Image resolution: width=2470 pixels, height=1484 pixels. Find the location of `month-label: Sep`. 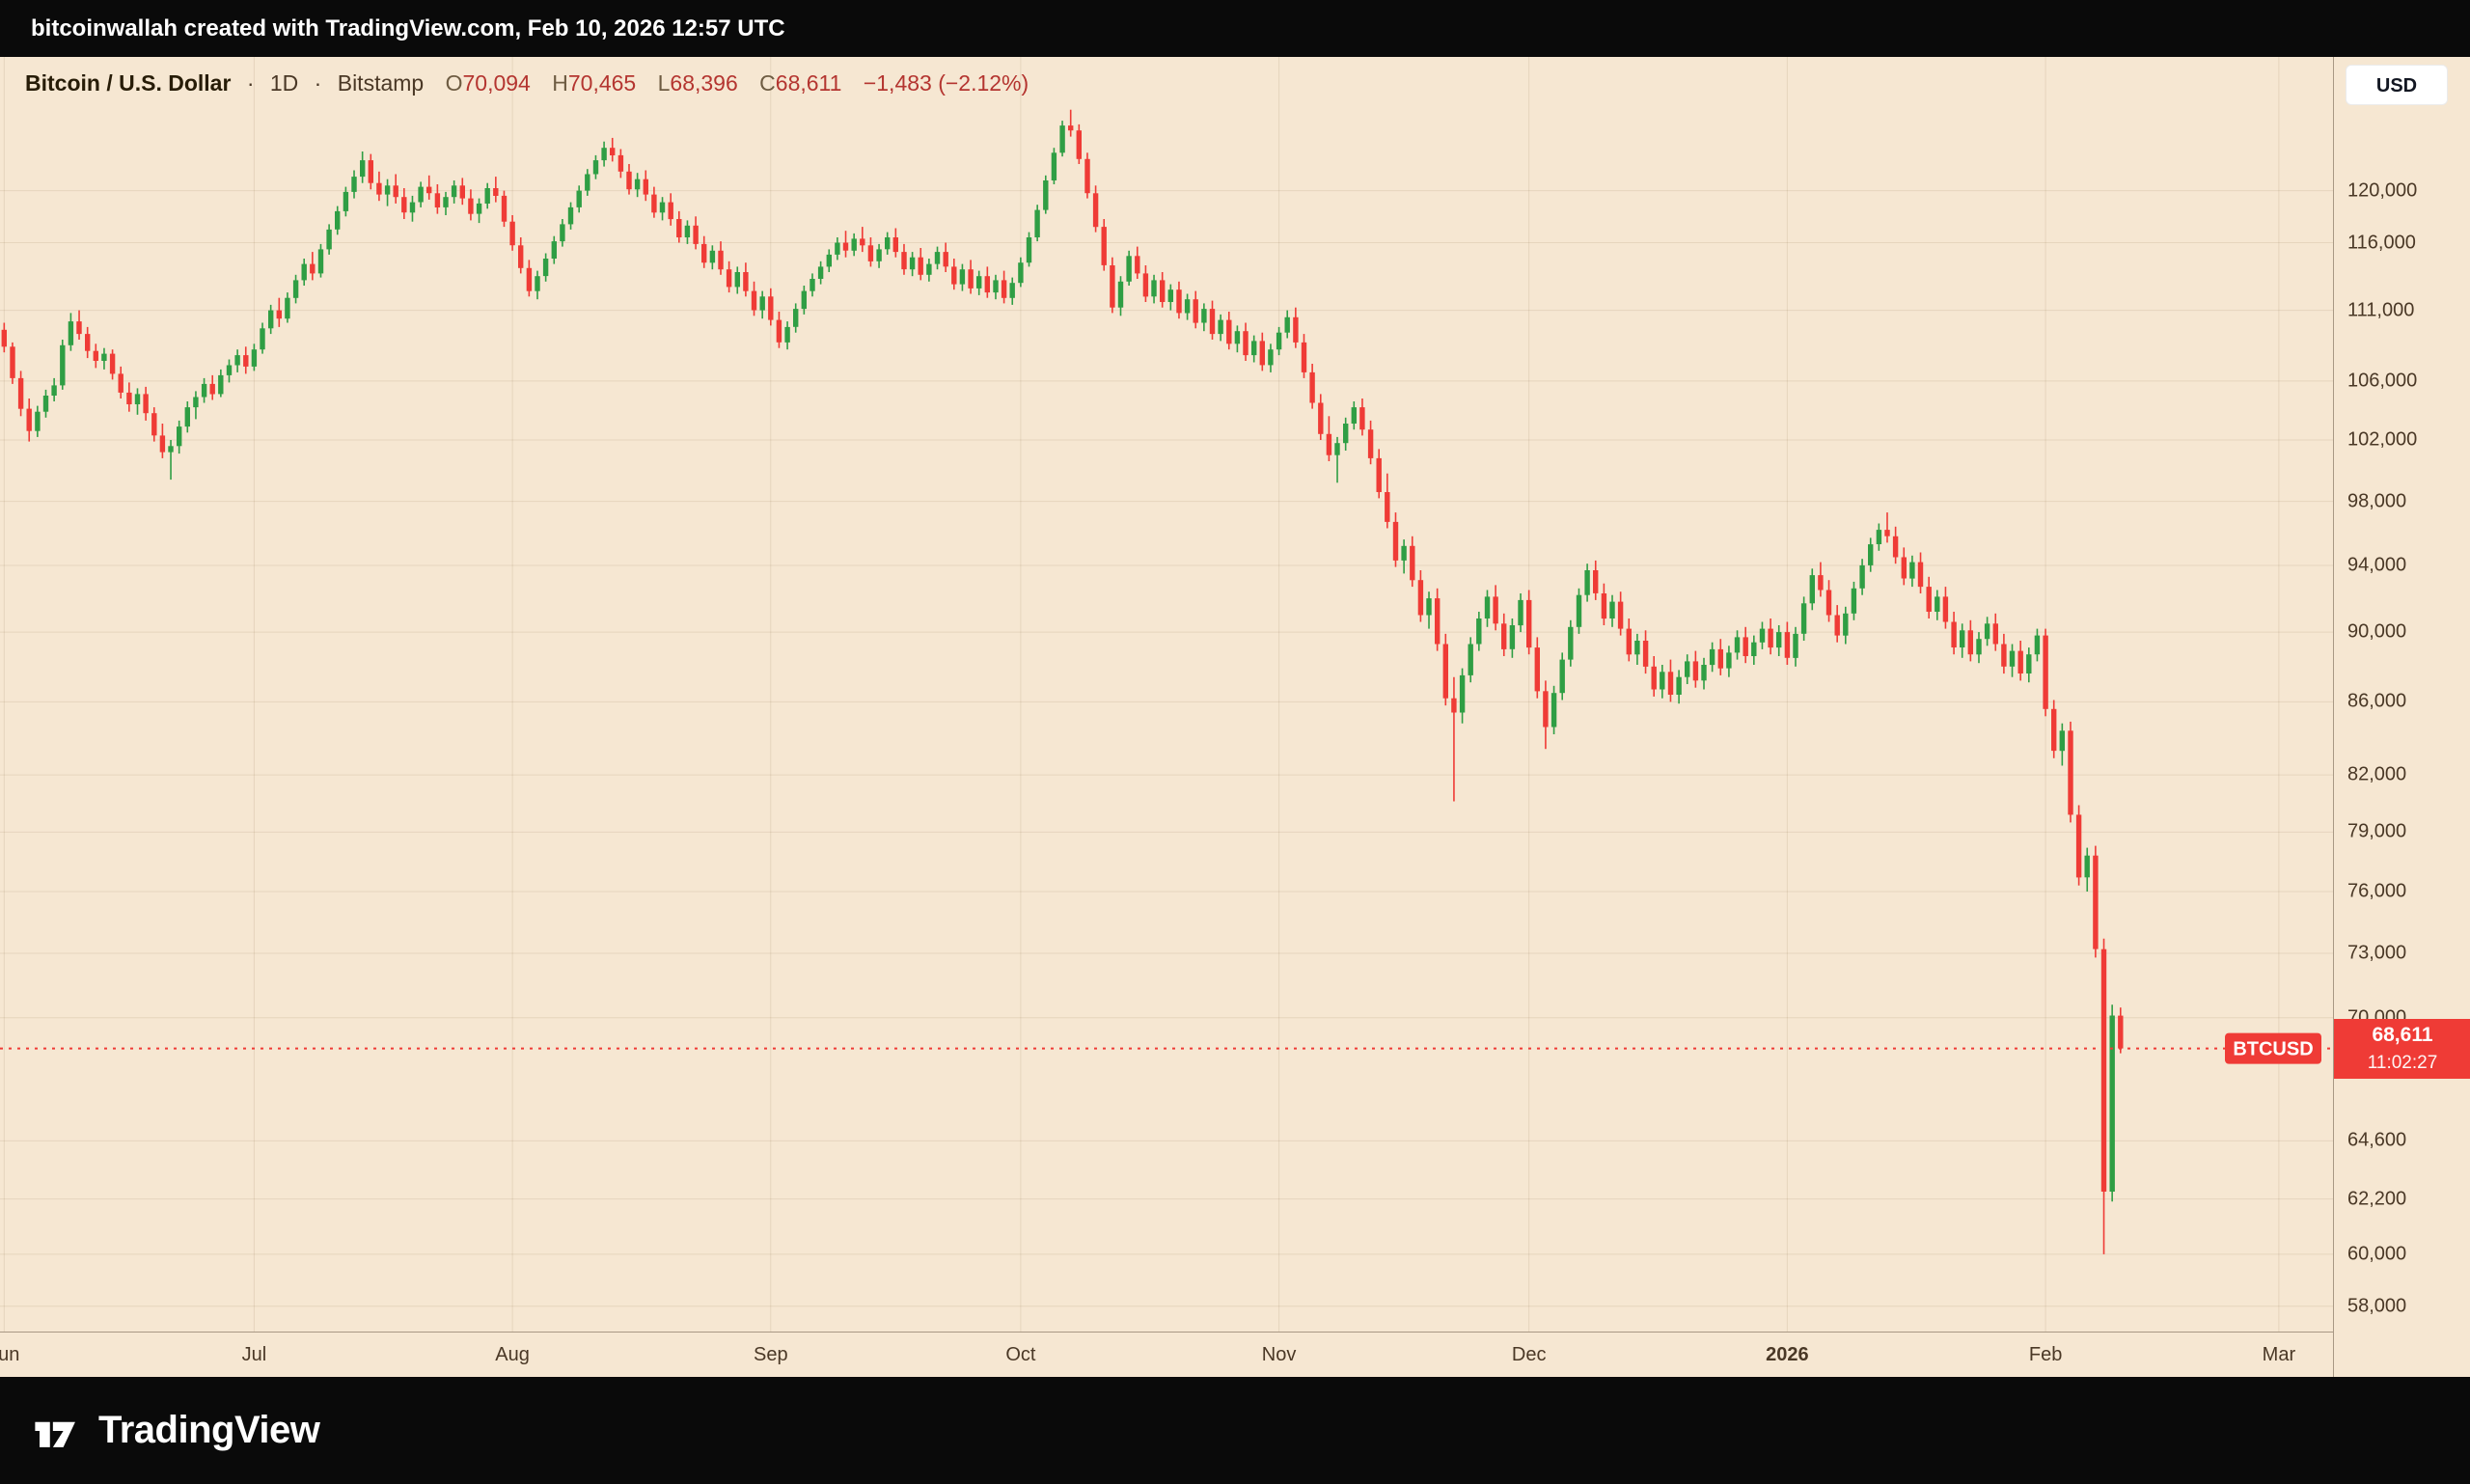

month-label: Sep is located at coordinates (771, 1354).